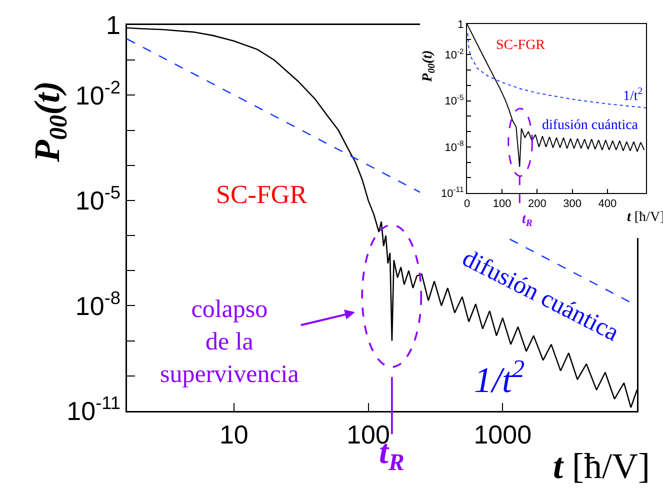 This screenshot has height=489, width=663. What do you see at coordinates (537, 204) in the screenshot?
I see `x-tick-label: 200` at bounding box center [537, 204].